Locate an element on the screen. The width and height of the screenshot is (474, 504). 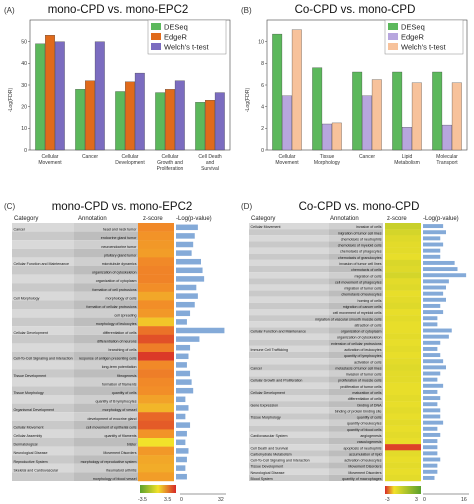
annotation-label: formation of cellular protrusions is located at coordinates (111, 307).